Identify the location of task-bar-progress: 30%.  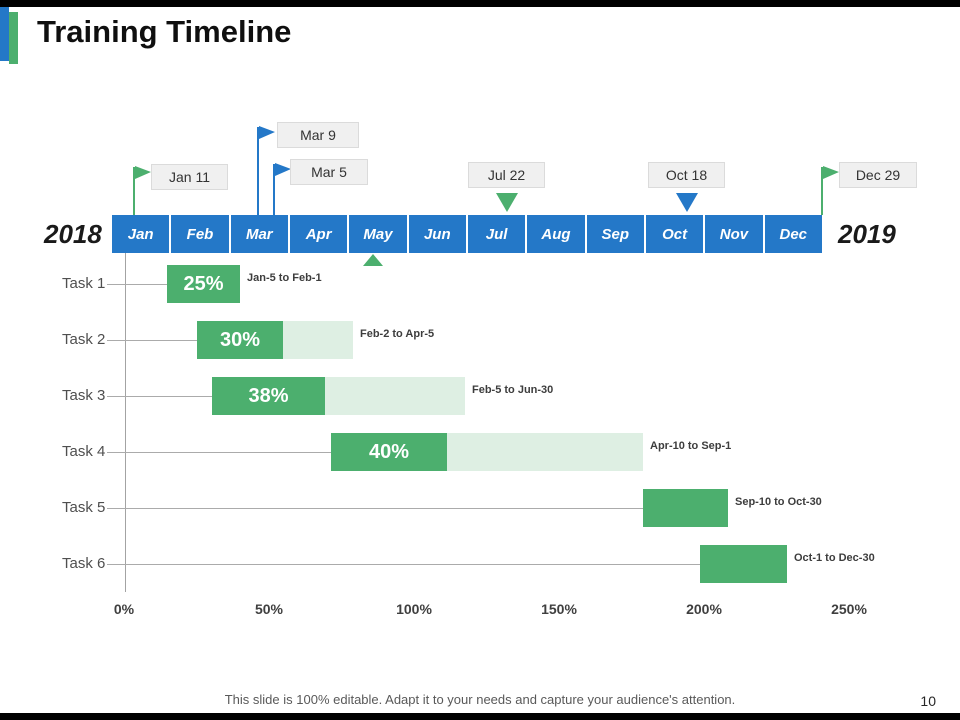
(240, 340).